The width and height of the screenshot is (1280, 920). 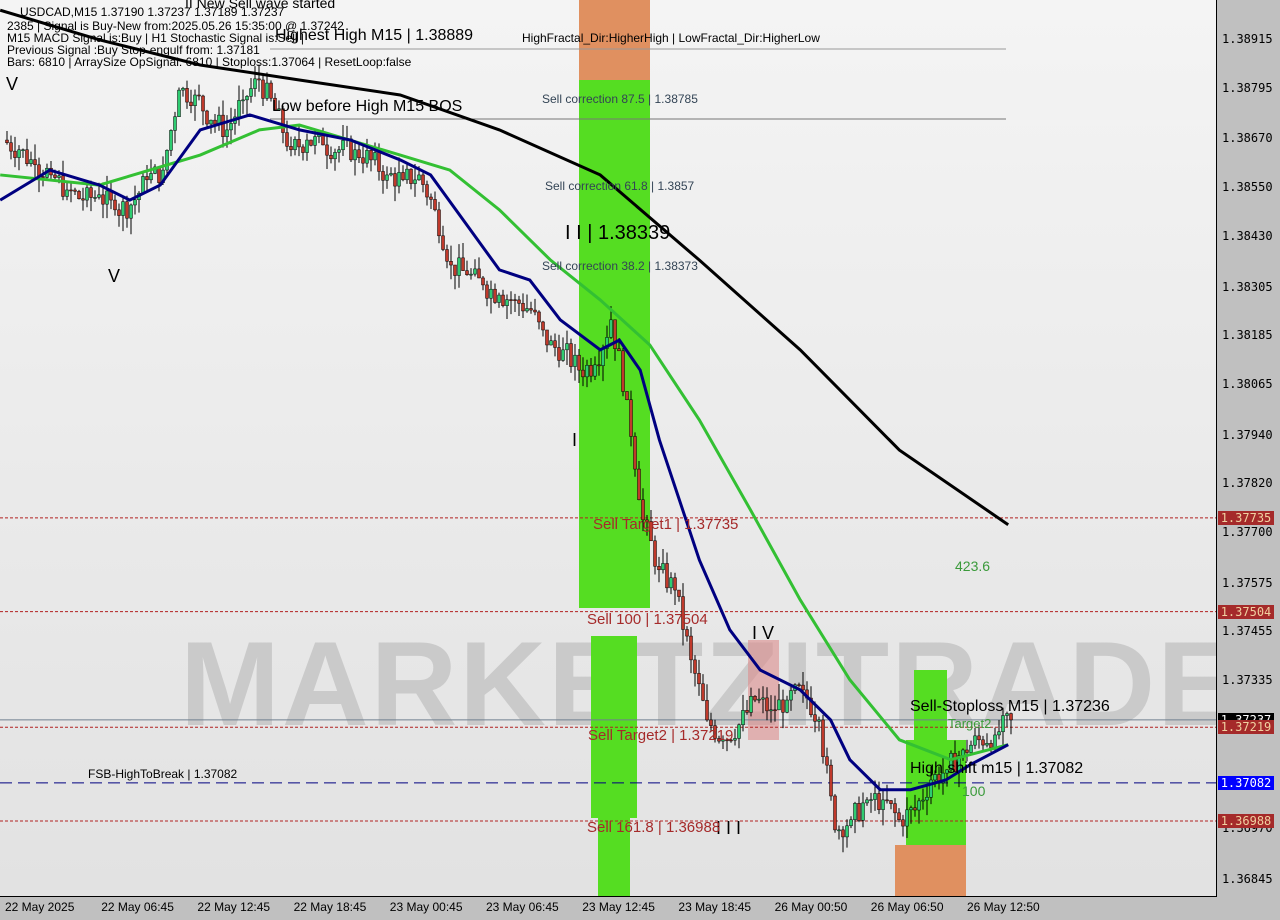 I want to click on sell-zone-top-orange, so click(x=614, y=40).